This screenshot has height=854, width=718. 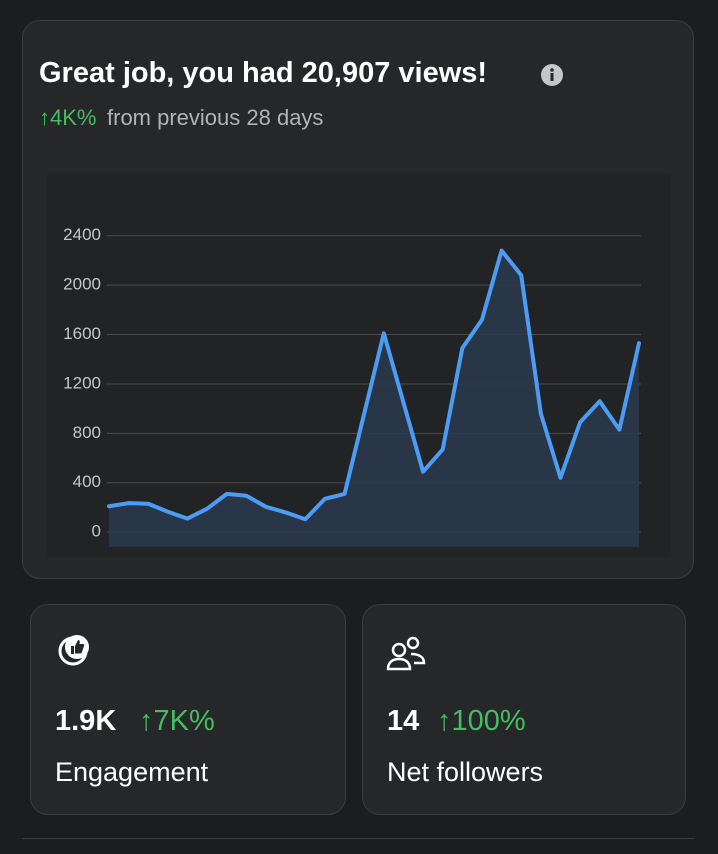 I want to click on y-tick-label: 1200, so click(x=82, y=382).